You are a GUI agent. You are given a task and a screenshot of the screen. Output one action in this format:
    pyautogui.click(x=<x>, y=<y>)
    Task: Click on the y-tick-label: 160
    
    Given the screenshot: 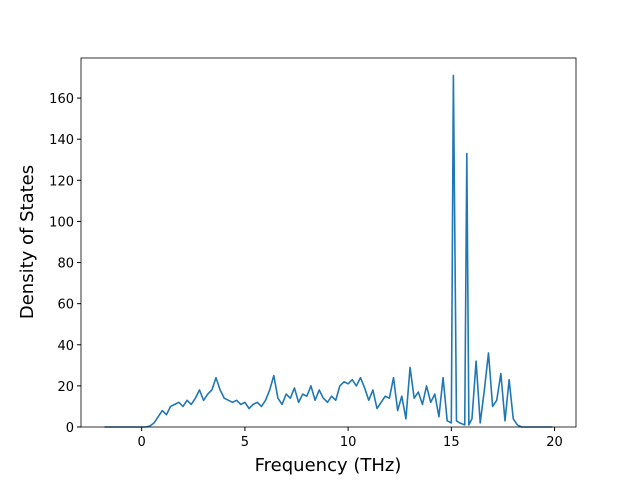 What is the action you would take?
    pyautogui.click(x=61, y=99)
    